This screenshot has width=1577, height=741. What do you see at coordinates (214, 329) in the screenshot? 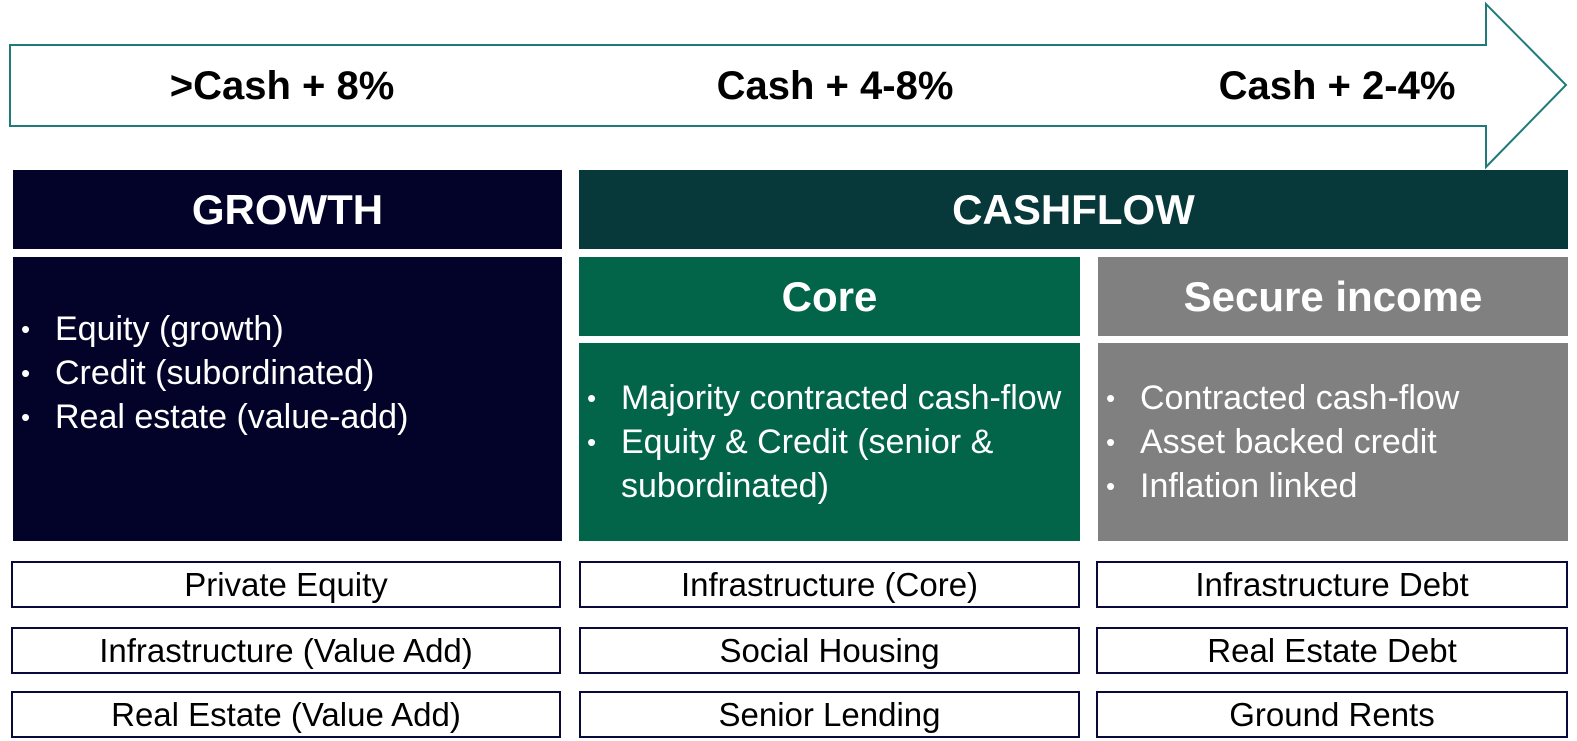
I see `bullet: Equity (growth)` at bounding box center [214, 329].